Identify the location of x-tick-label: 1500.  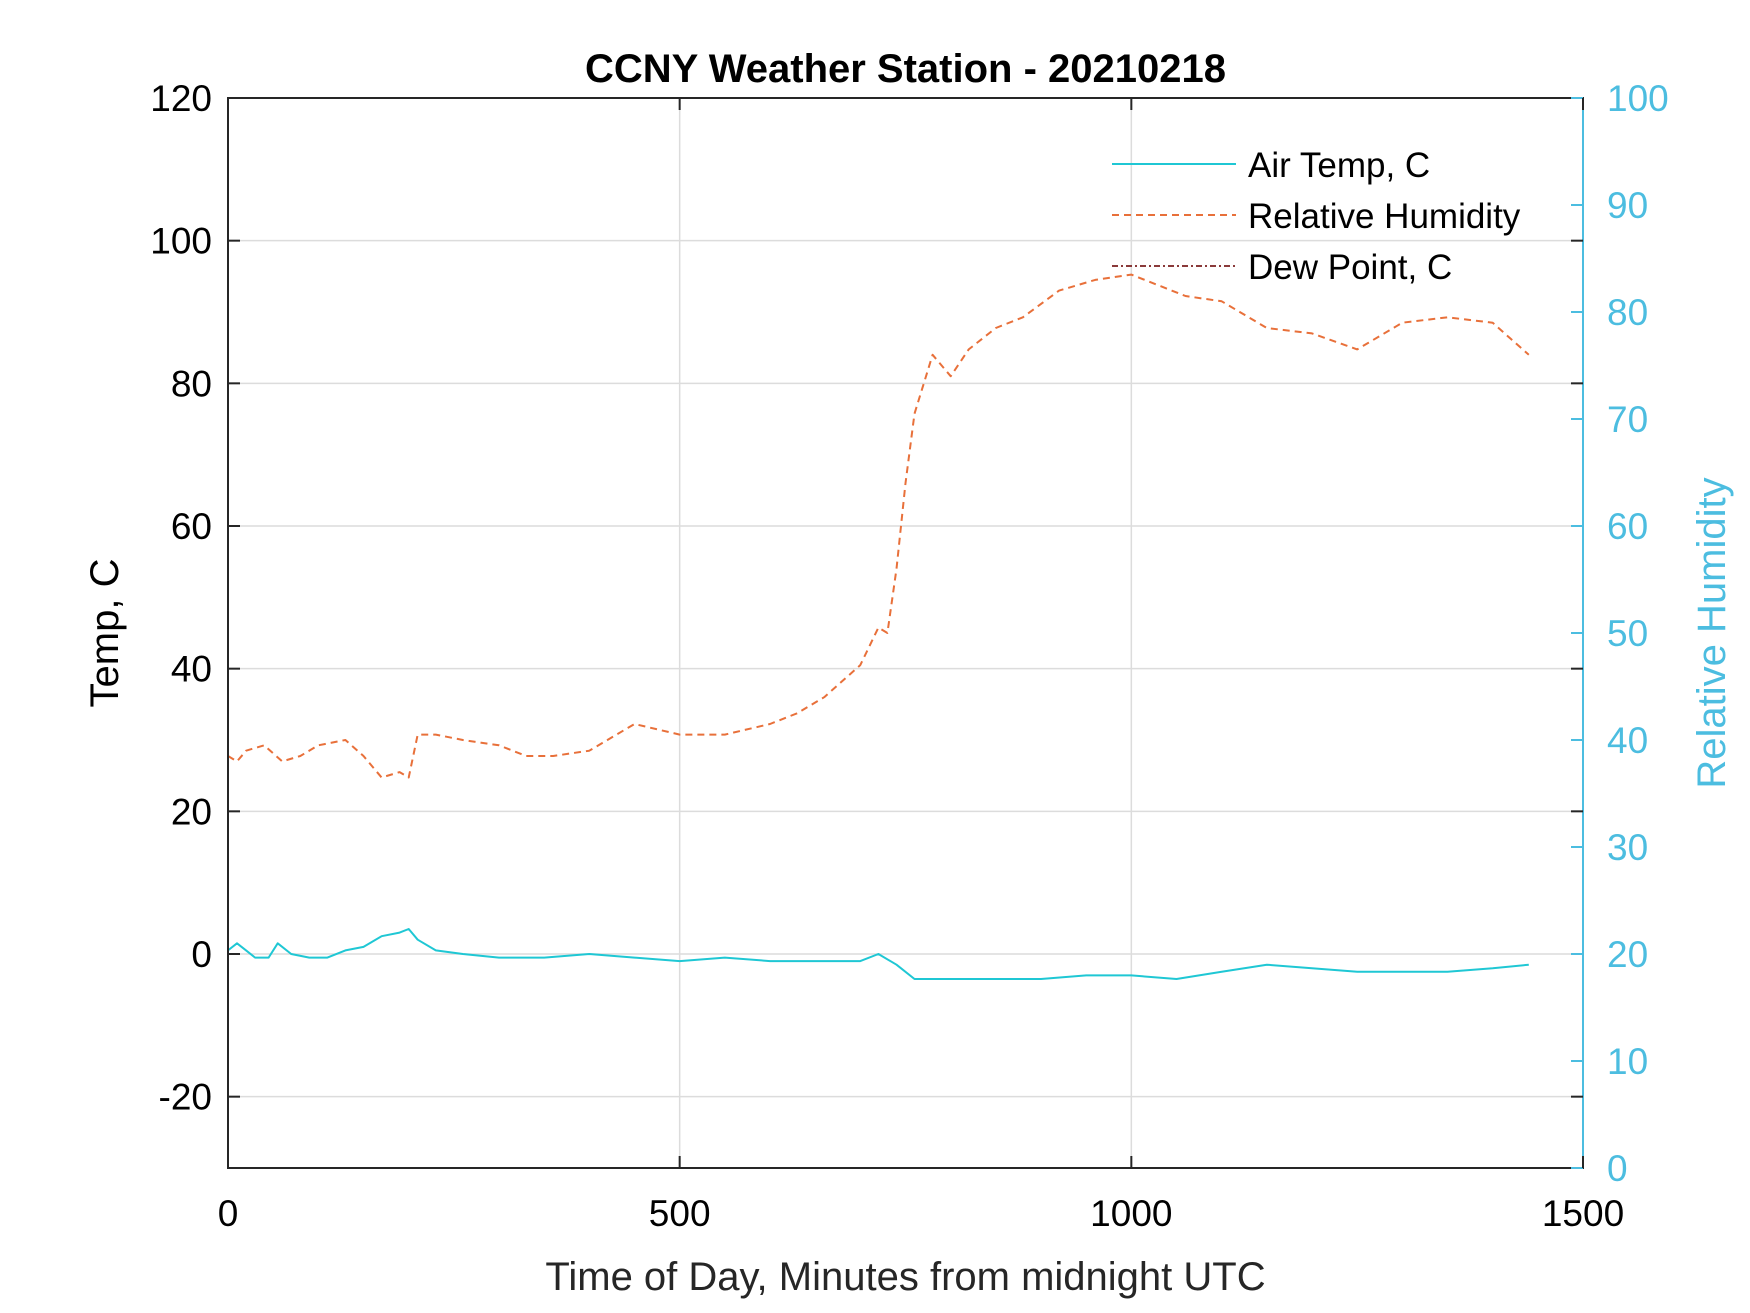
(1583, 1213).